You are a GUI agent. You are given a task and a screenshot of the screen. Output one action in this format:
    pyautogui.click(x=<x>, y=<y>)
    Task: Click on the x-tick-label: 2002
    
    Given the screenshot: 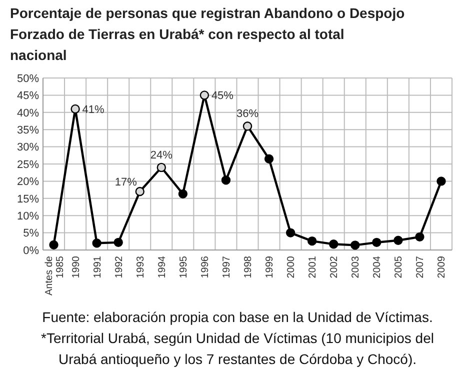 What is the action you would take?
    pyautogui.click(x=334, y=267)
    